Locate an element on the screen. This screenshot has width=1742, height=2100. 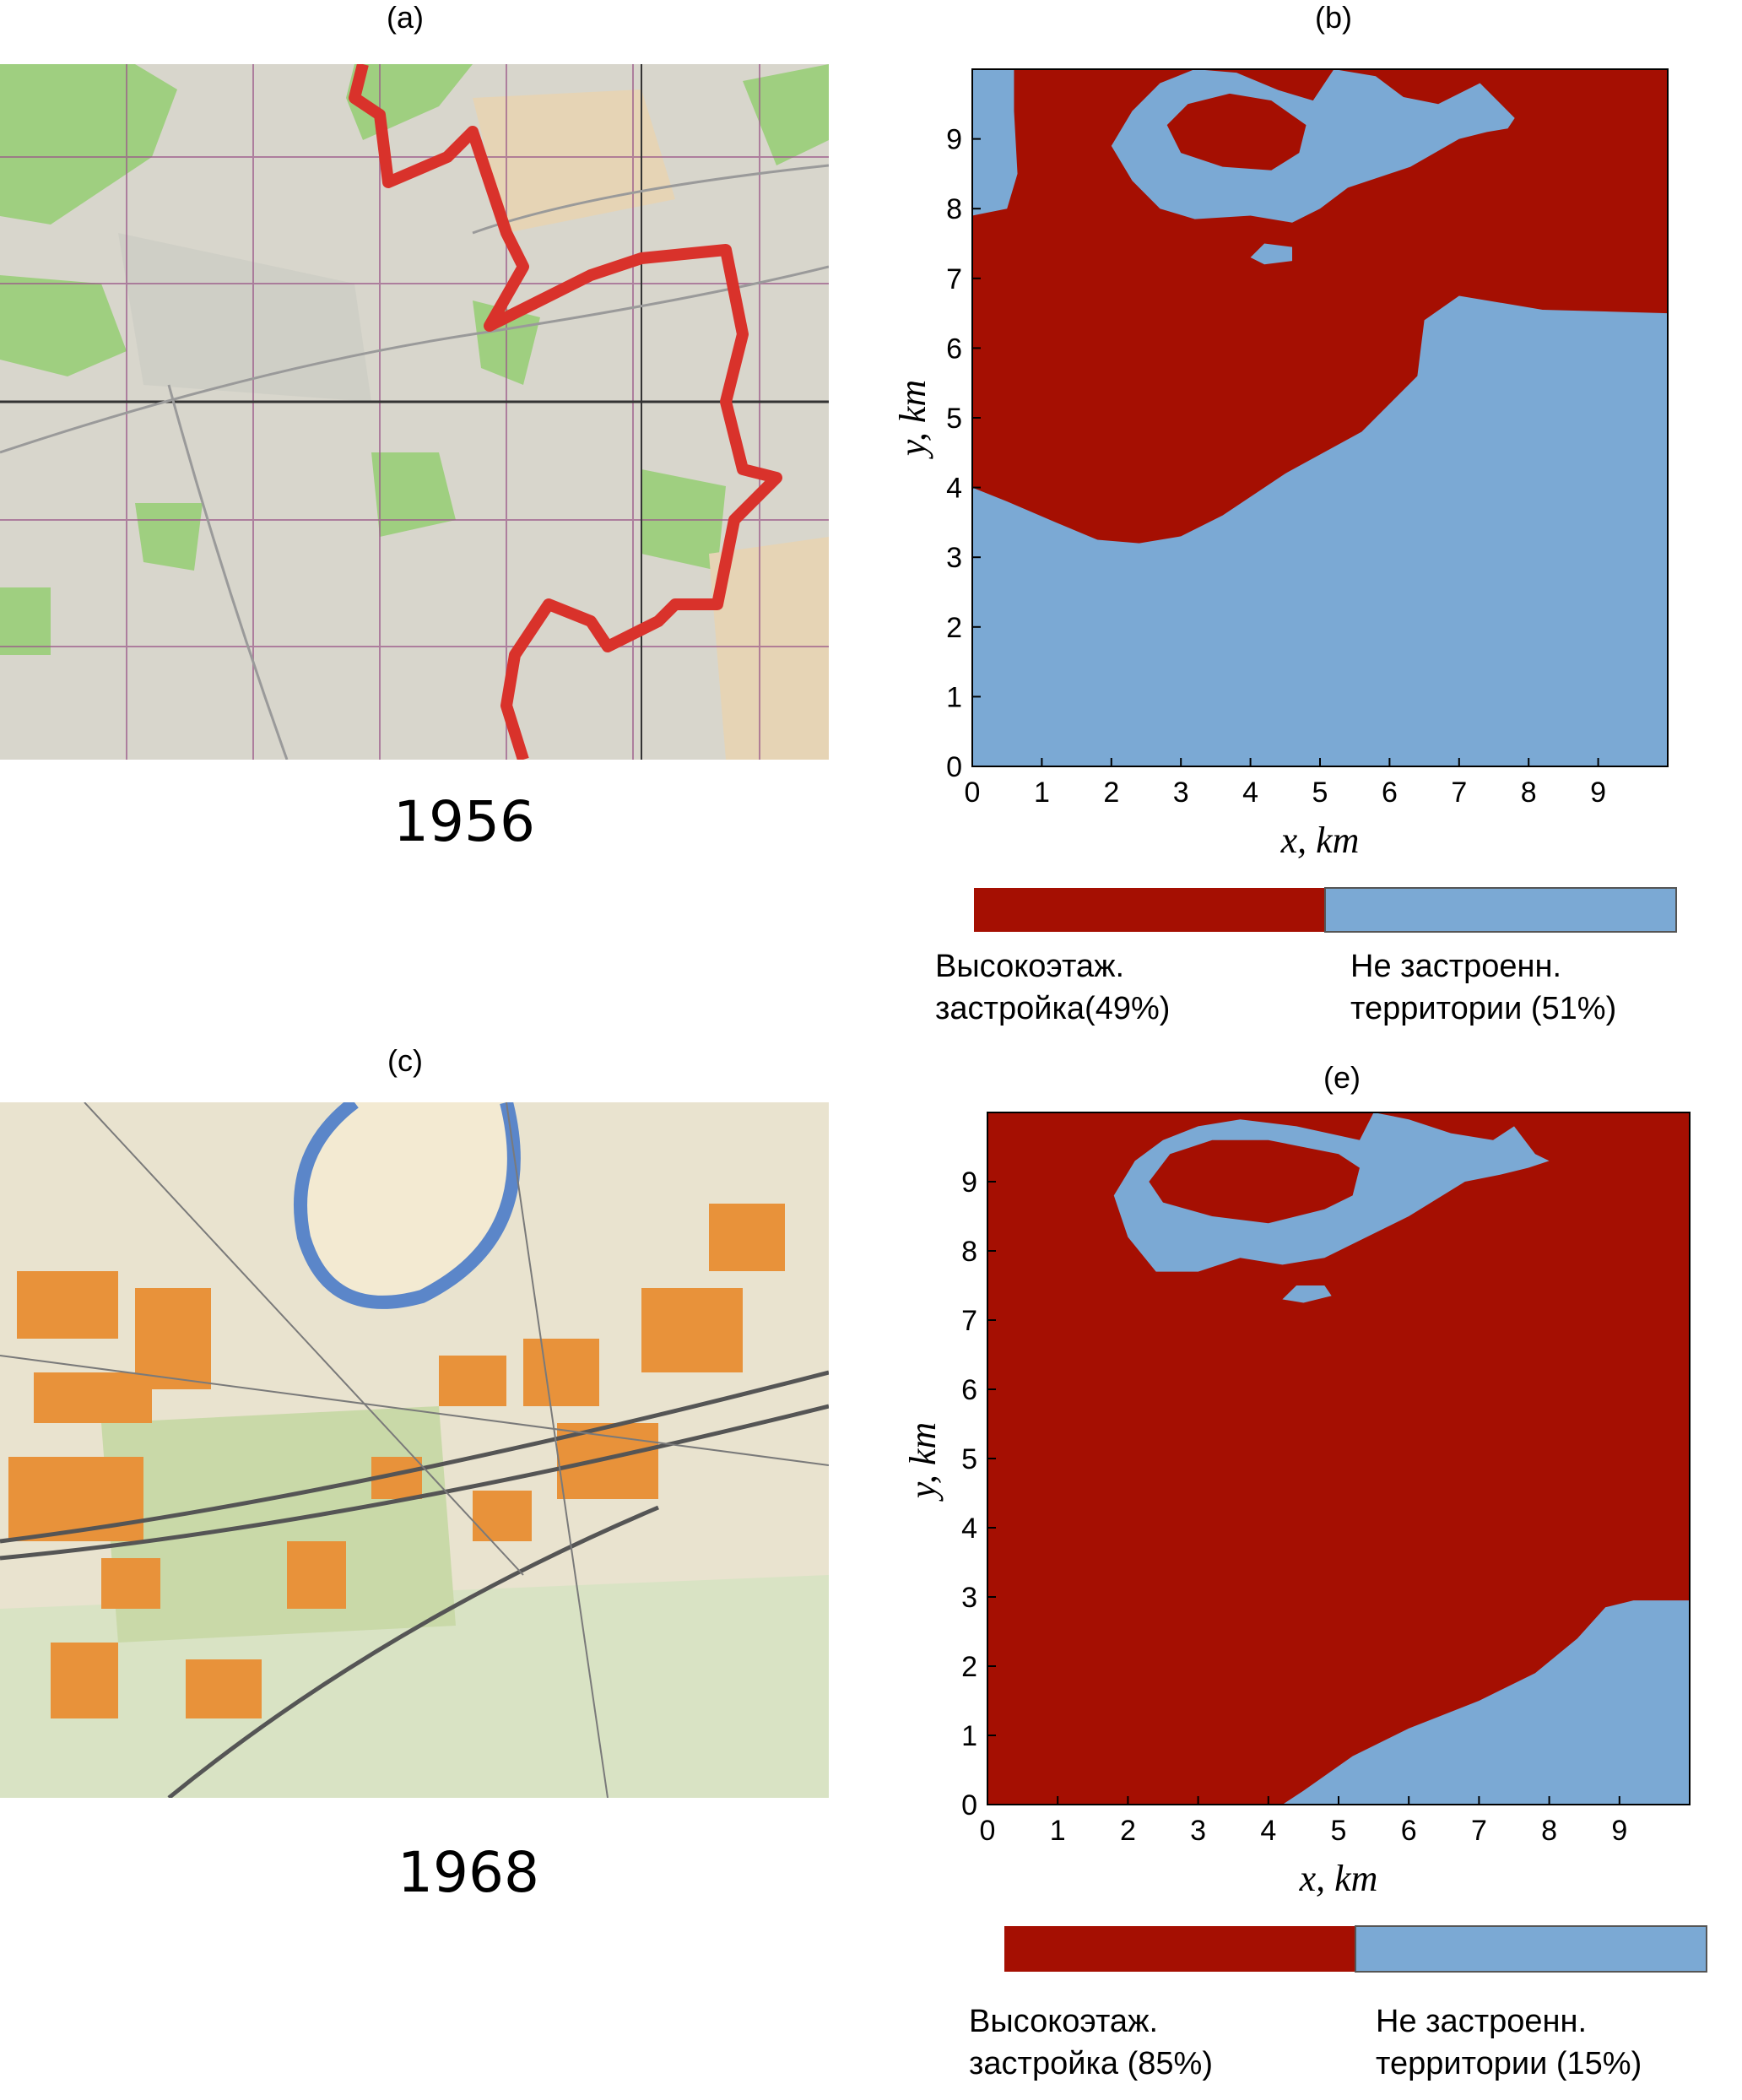
legend-e-built-swatch is located at coordinates (1179, 1949).